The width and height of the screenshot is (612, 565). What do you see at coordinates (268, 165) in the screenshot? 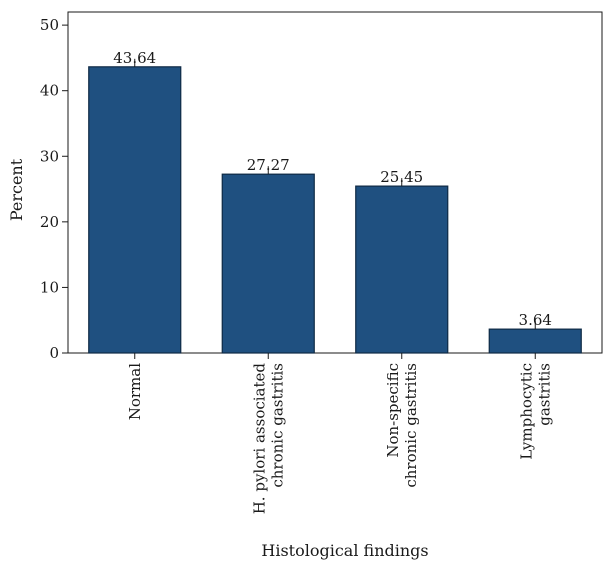
I see `data-label: 27.27` at bounding box center [268, 165].